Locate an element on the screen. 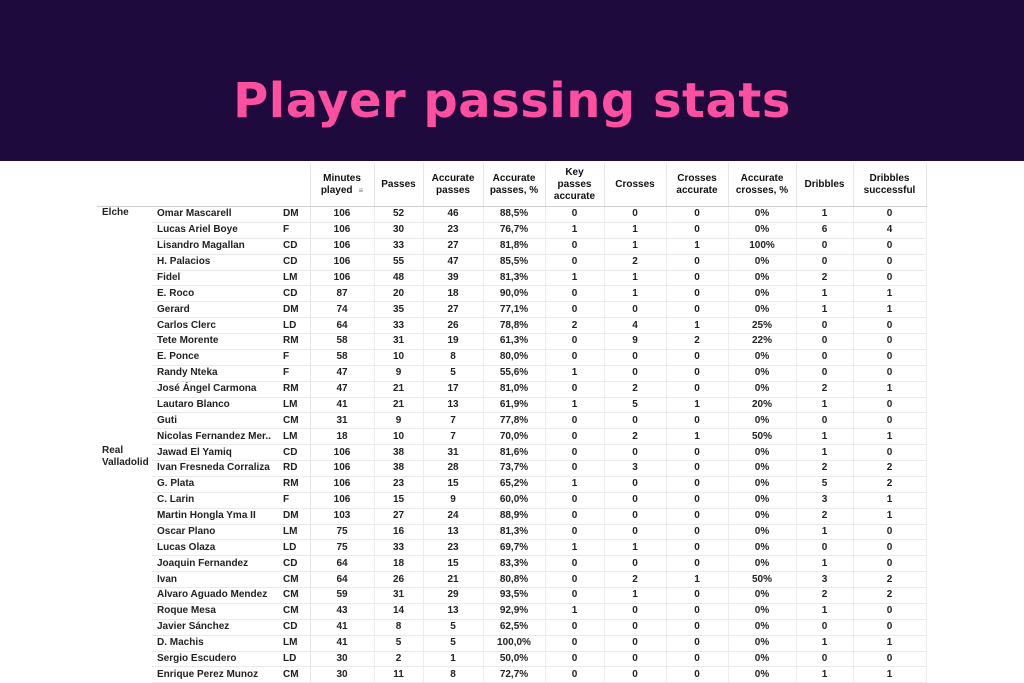 The height and width of the screenshot is (683, 1024). passes: 27 is located at coordinates (399, 516).